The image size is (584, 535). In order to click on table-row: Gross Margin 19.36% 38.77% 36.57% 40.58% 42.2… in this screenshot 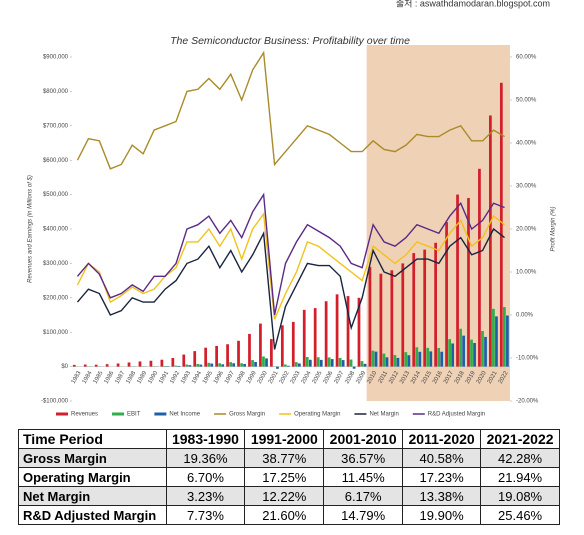, I will do `click(289, 458)`.